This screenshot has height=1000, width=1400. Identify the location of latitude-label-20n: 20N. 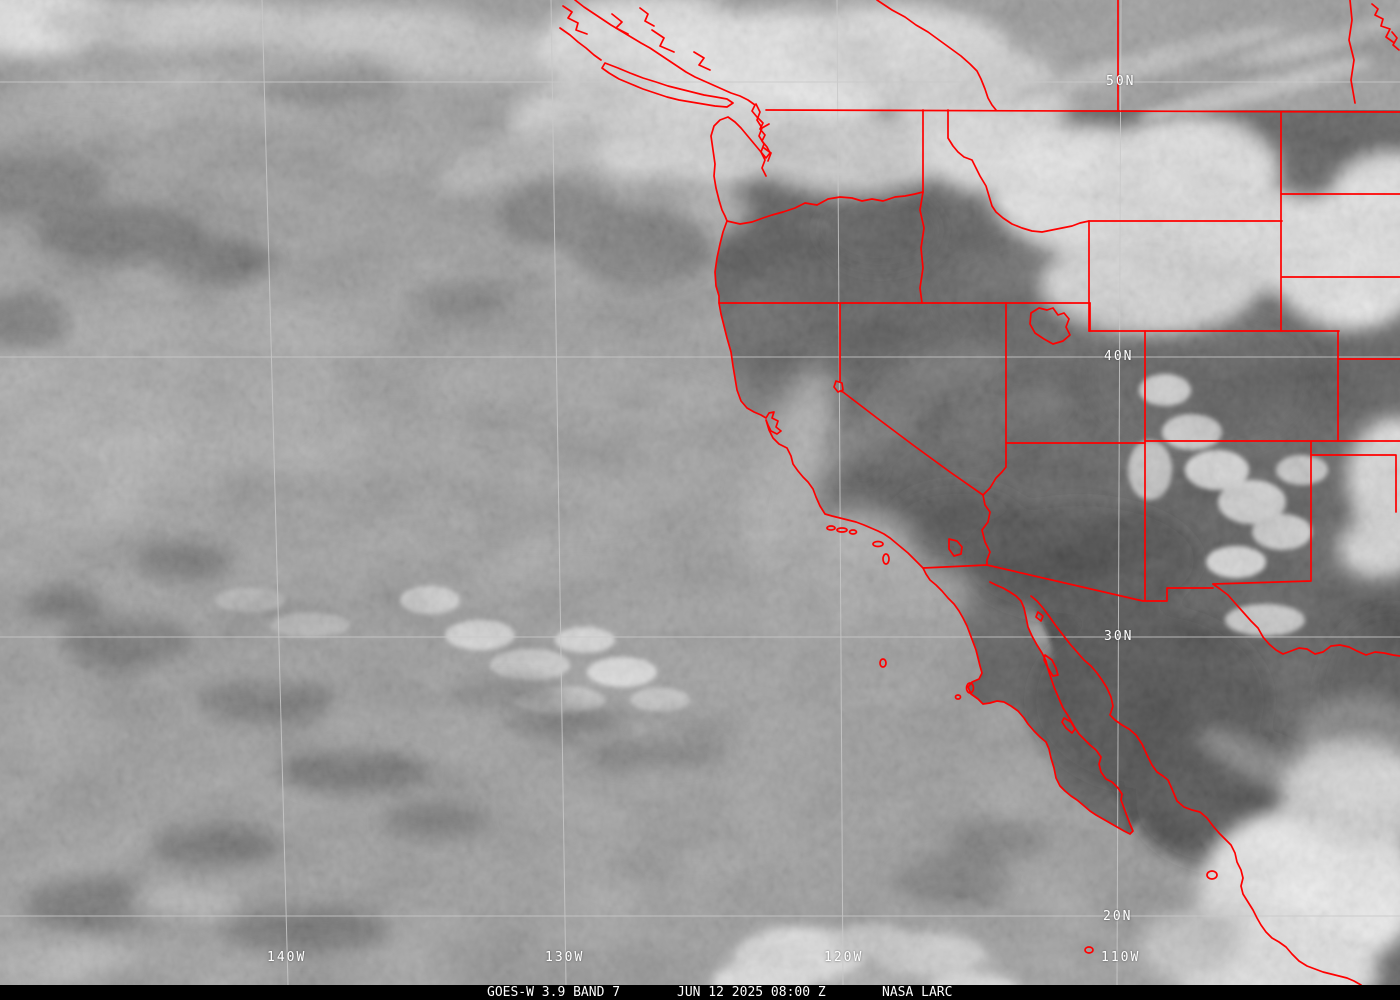
(1118, 916).